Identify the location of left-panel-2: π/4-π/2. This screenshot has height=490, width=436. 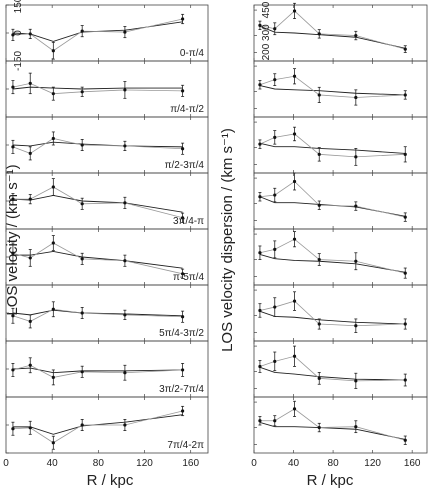
(107, 89).